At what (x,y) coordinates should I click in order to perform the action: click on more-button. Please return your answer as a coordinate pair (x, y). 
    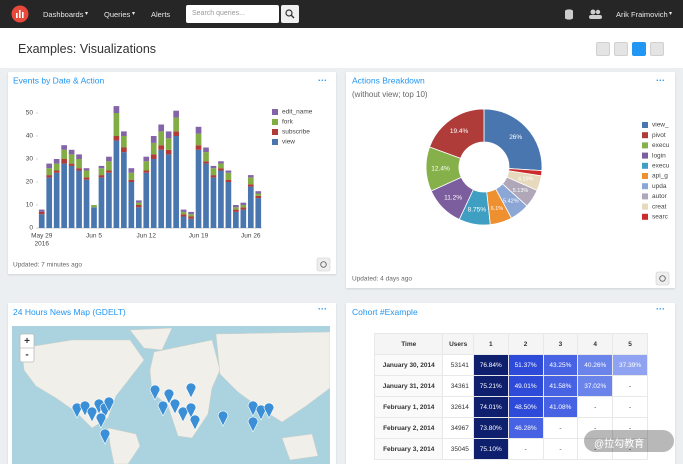
    Looking at the image, I should click on (657, 49).